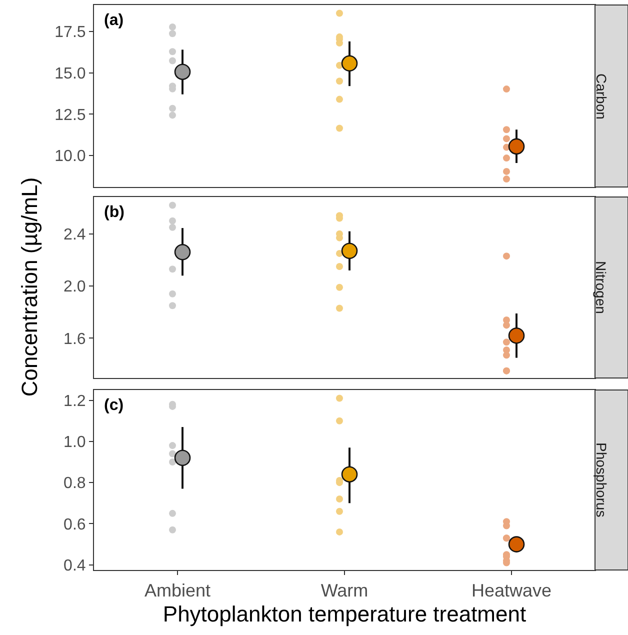 This screenshot has height=635, width=628. What do you see at coordinates (114, 20) in the screenshot?
I see `annotation: (a)` at bounding box center [114, 20].